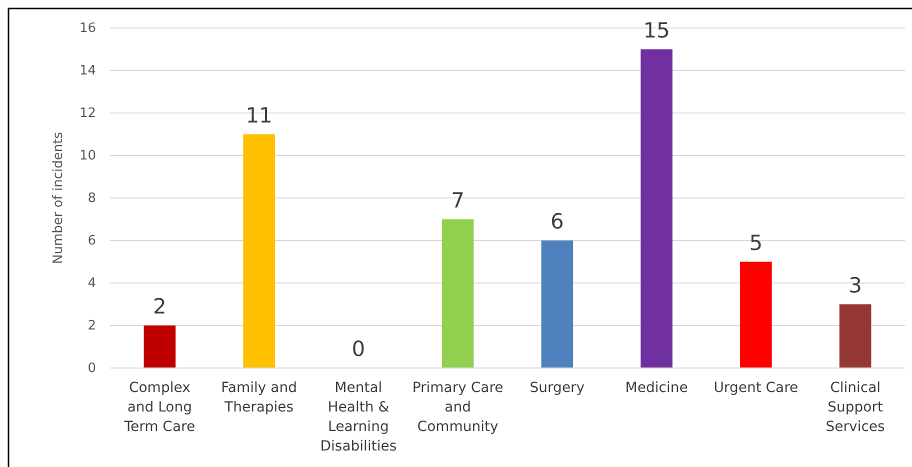  I want to click on data-label: 7, so click(457, 200).